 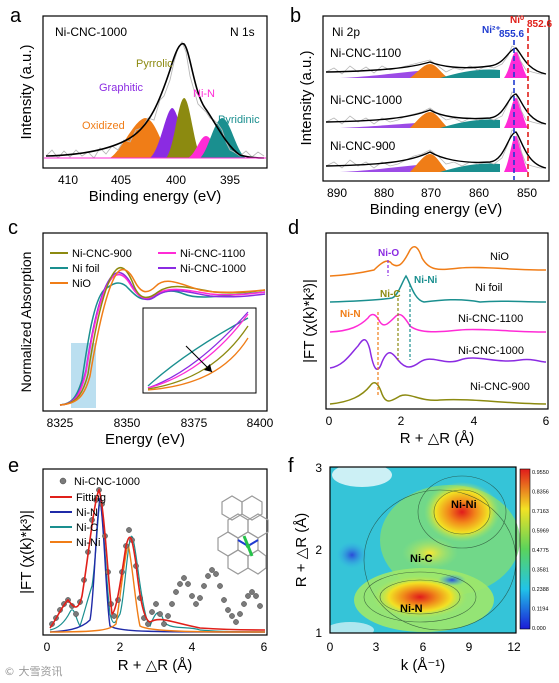 I want to click on panel-a-xtick: 400, so click(x=176, y=180).